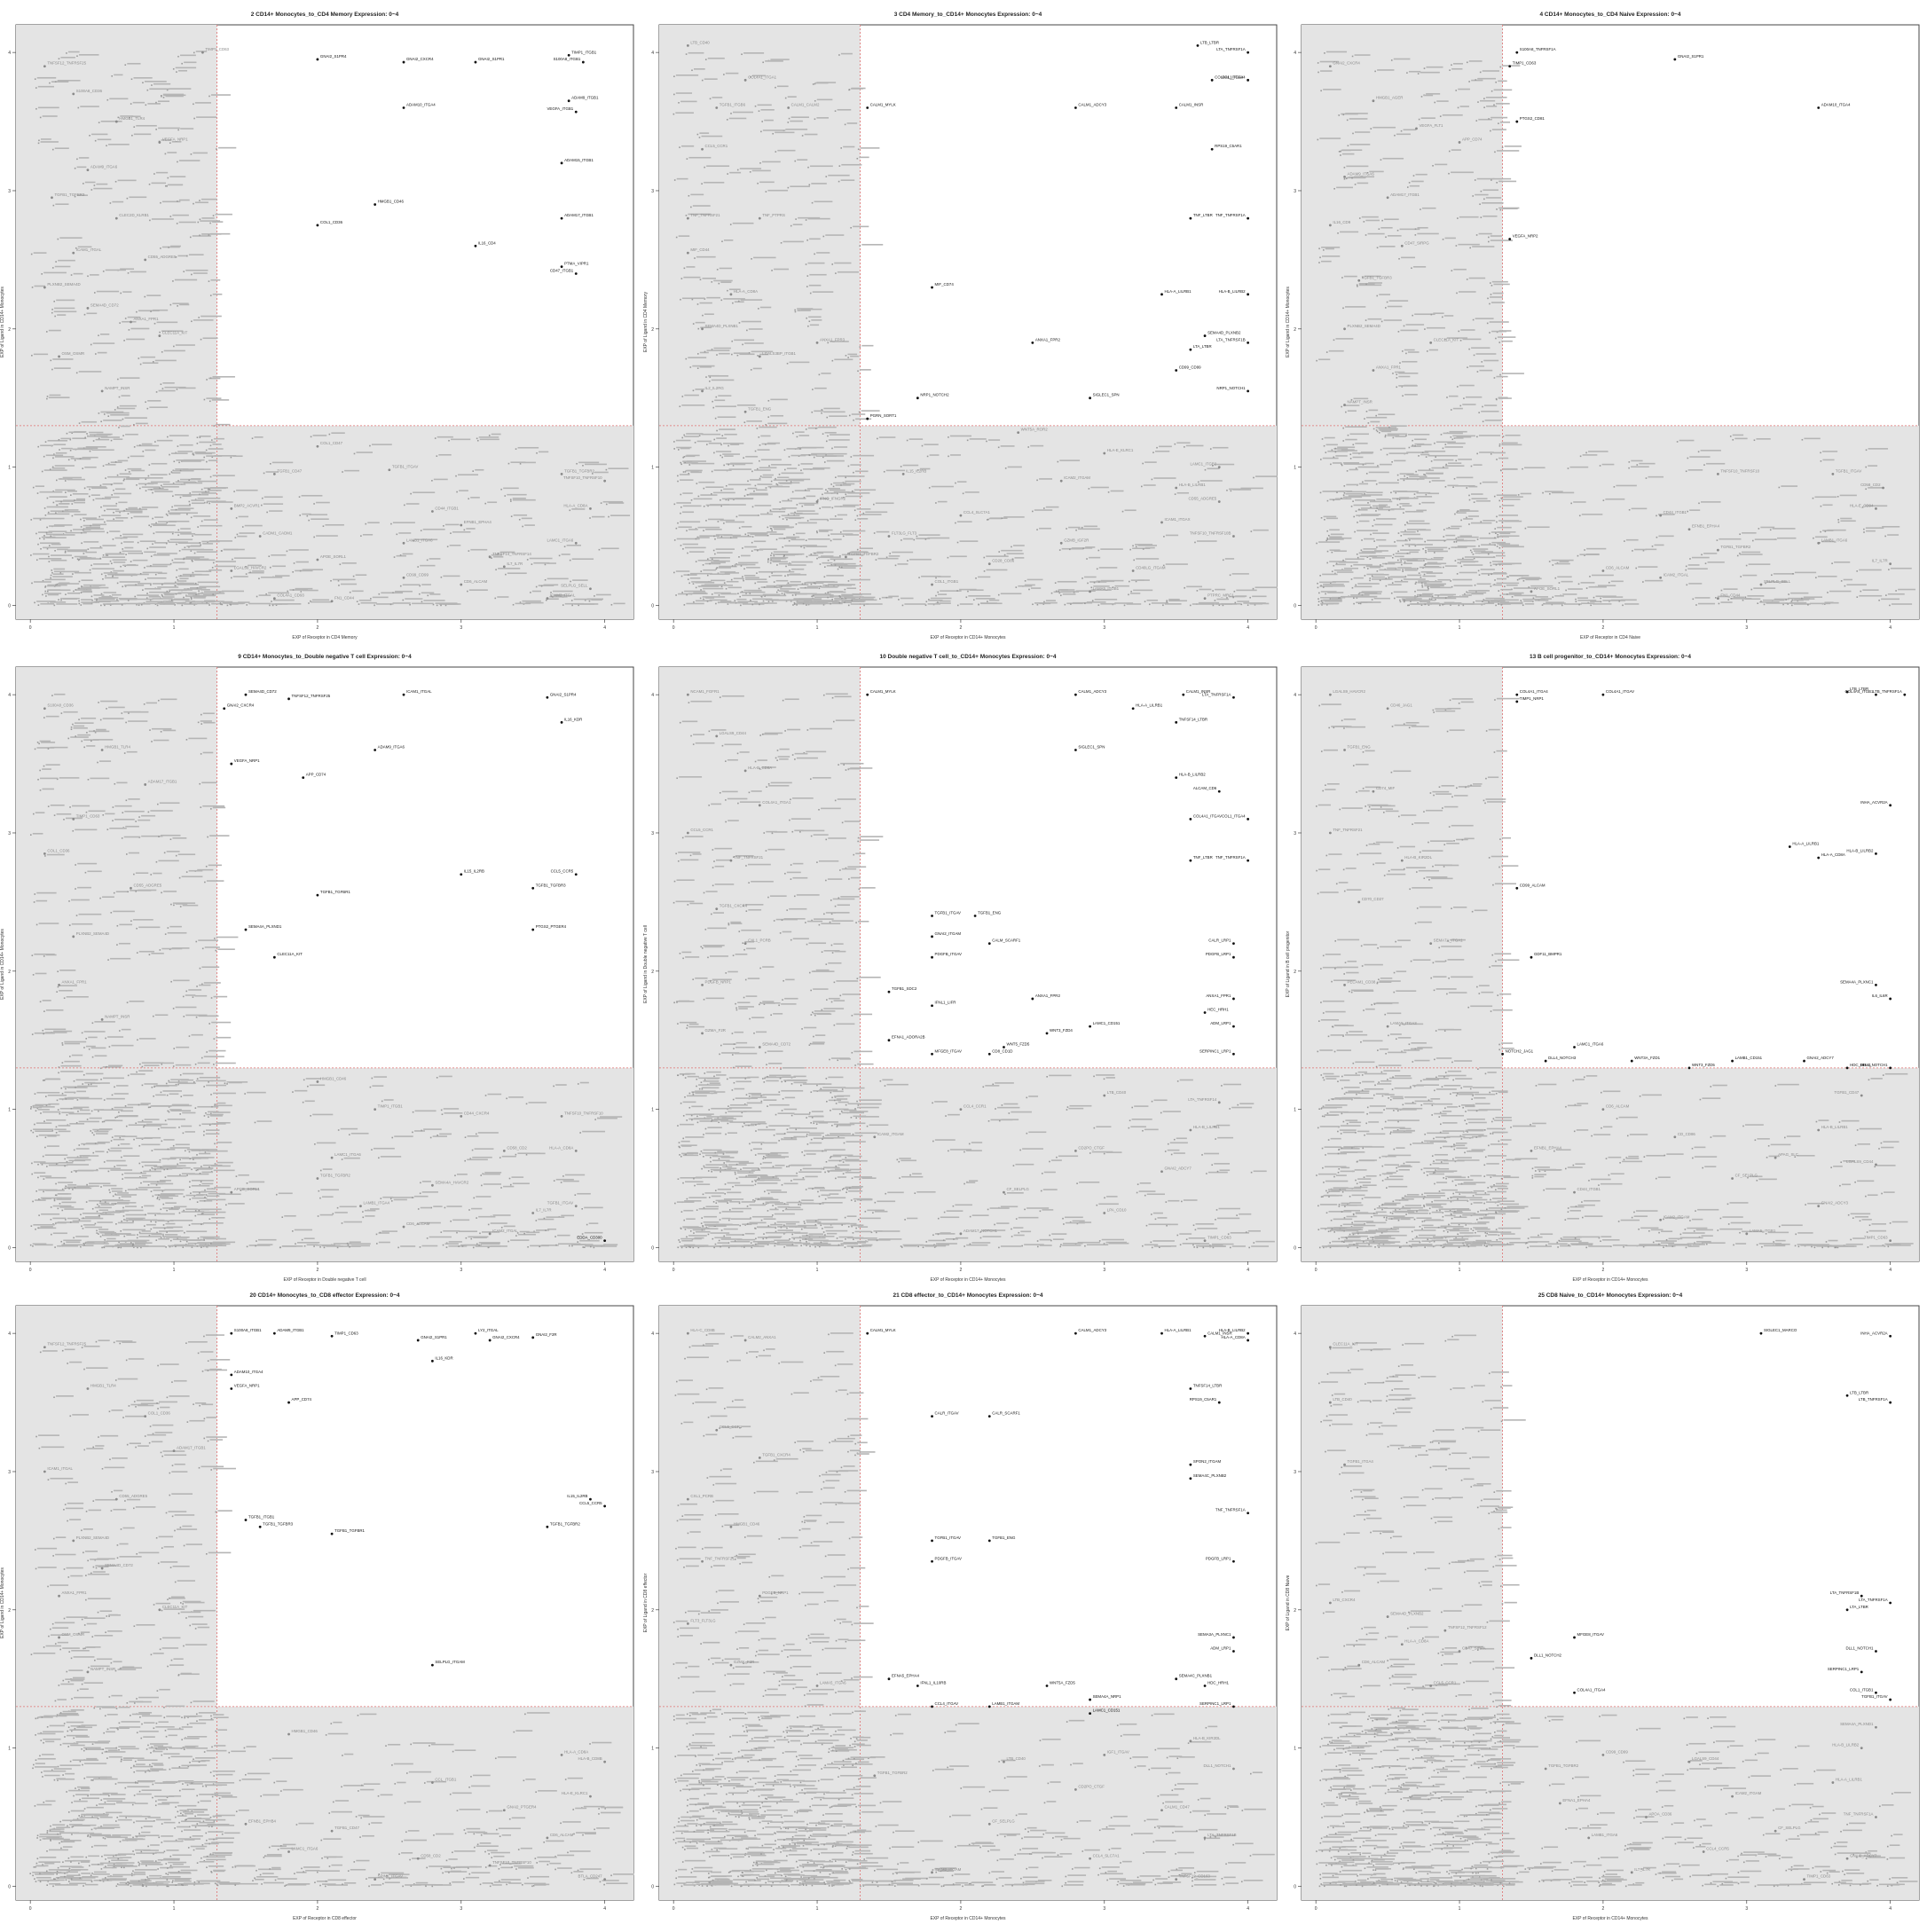  What do you see at coordinates (1003, 561) in the screenshot?
I see `point-label: CD28_CD86` at bounding box center [1003, 561].